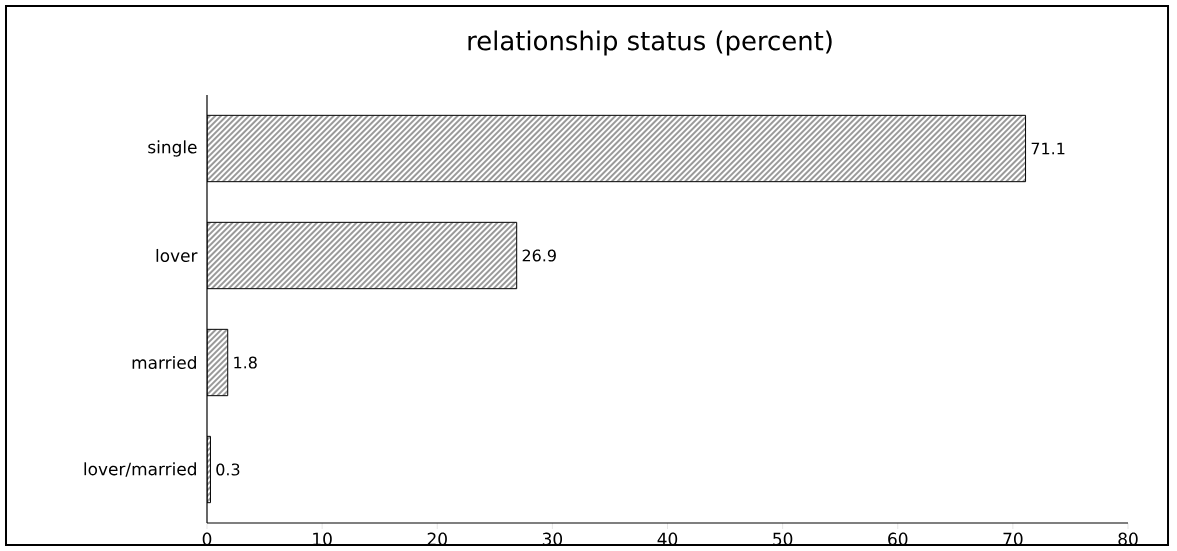  I want to click on data-label: 1.8, so click(245, 362).